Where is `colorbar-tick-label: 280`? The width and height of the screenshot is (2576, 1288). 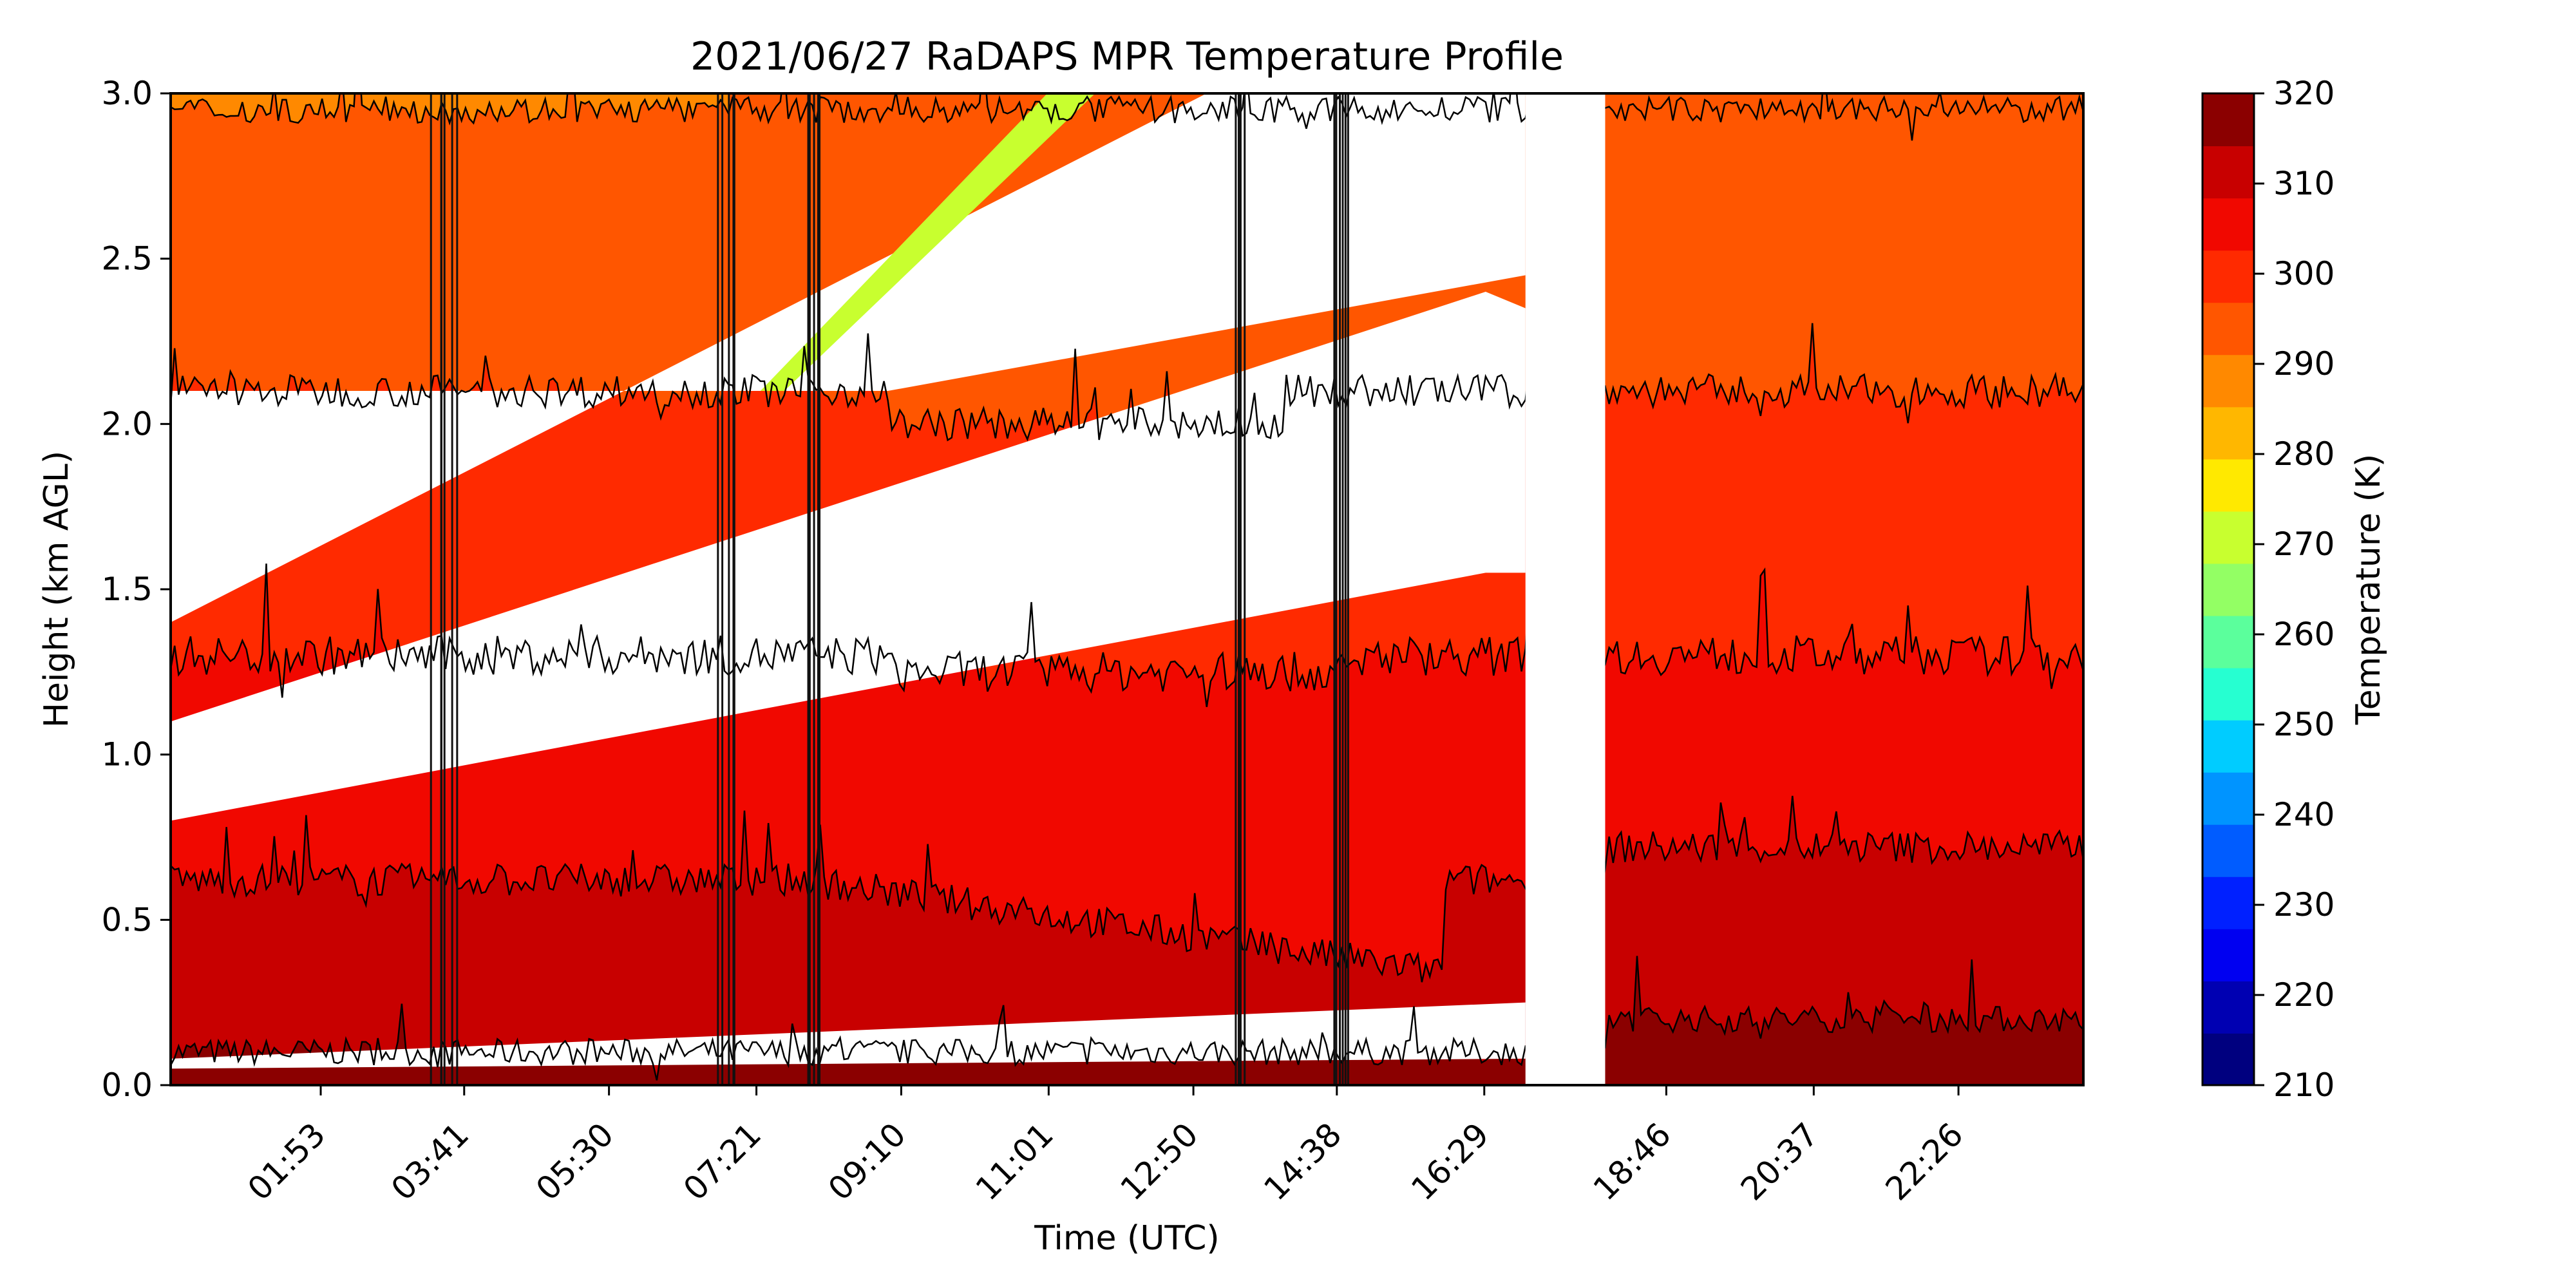 colorbar-tick-label: 280 is located at coordinates (2303, 454).